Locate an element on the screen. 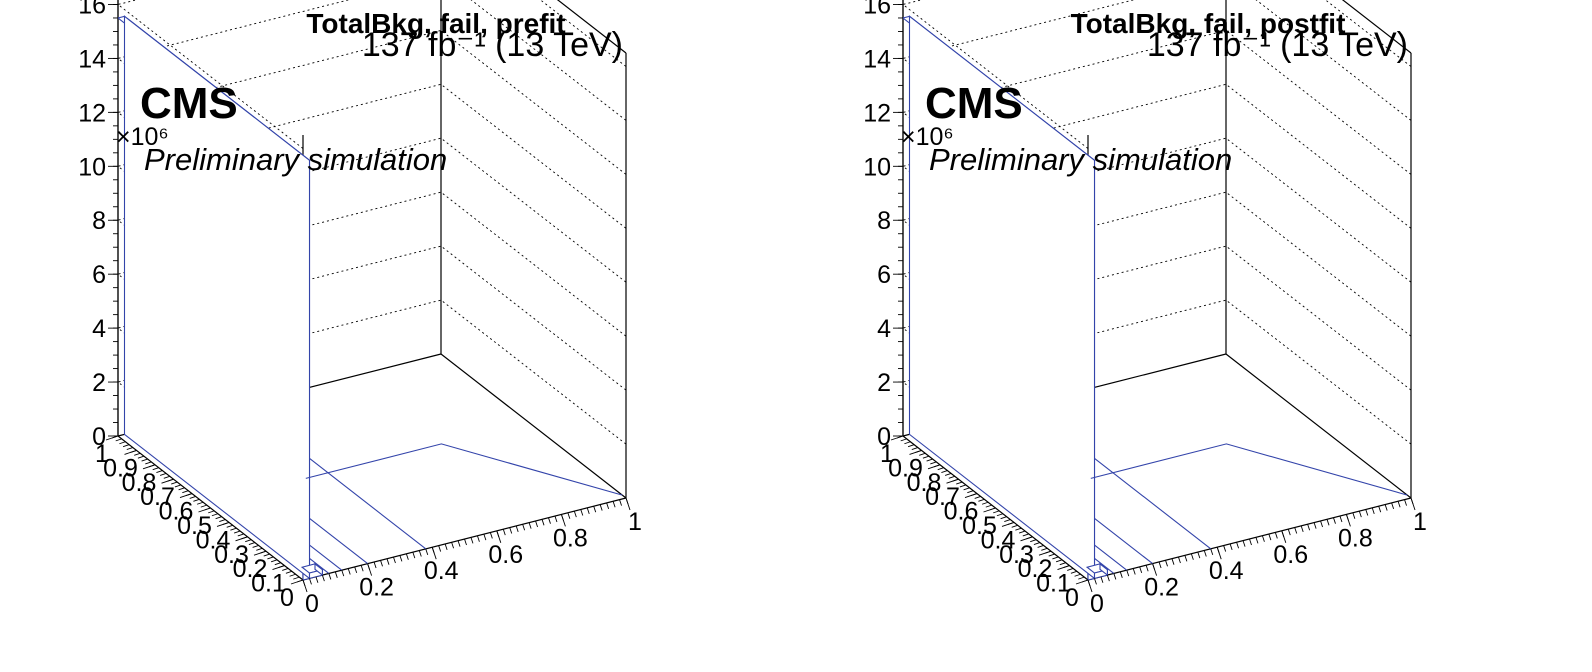 The image size is (1592, 672). x-tick-label: 0.2 is located at coordinates (1161, 588).